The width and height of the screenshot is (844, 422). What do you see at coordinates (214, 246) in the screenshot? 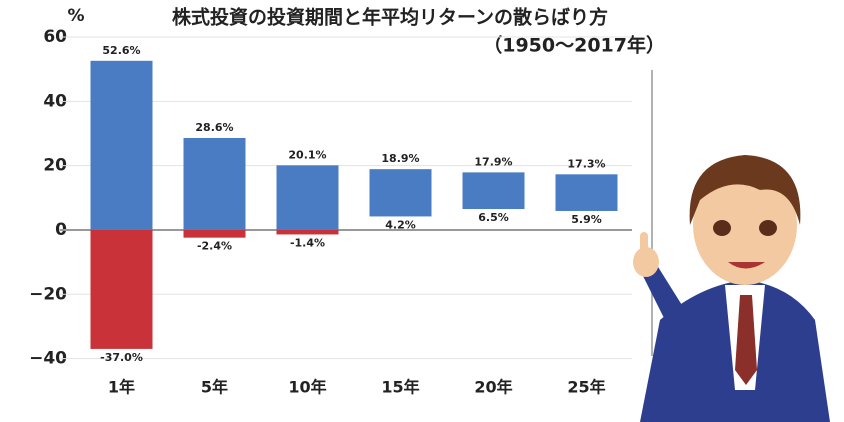
I see `value-label: -2.4%` at bounding box center [214, 246].